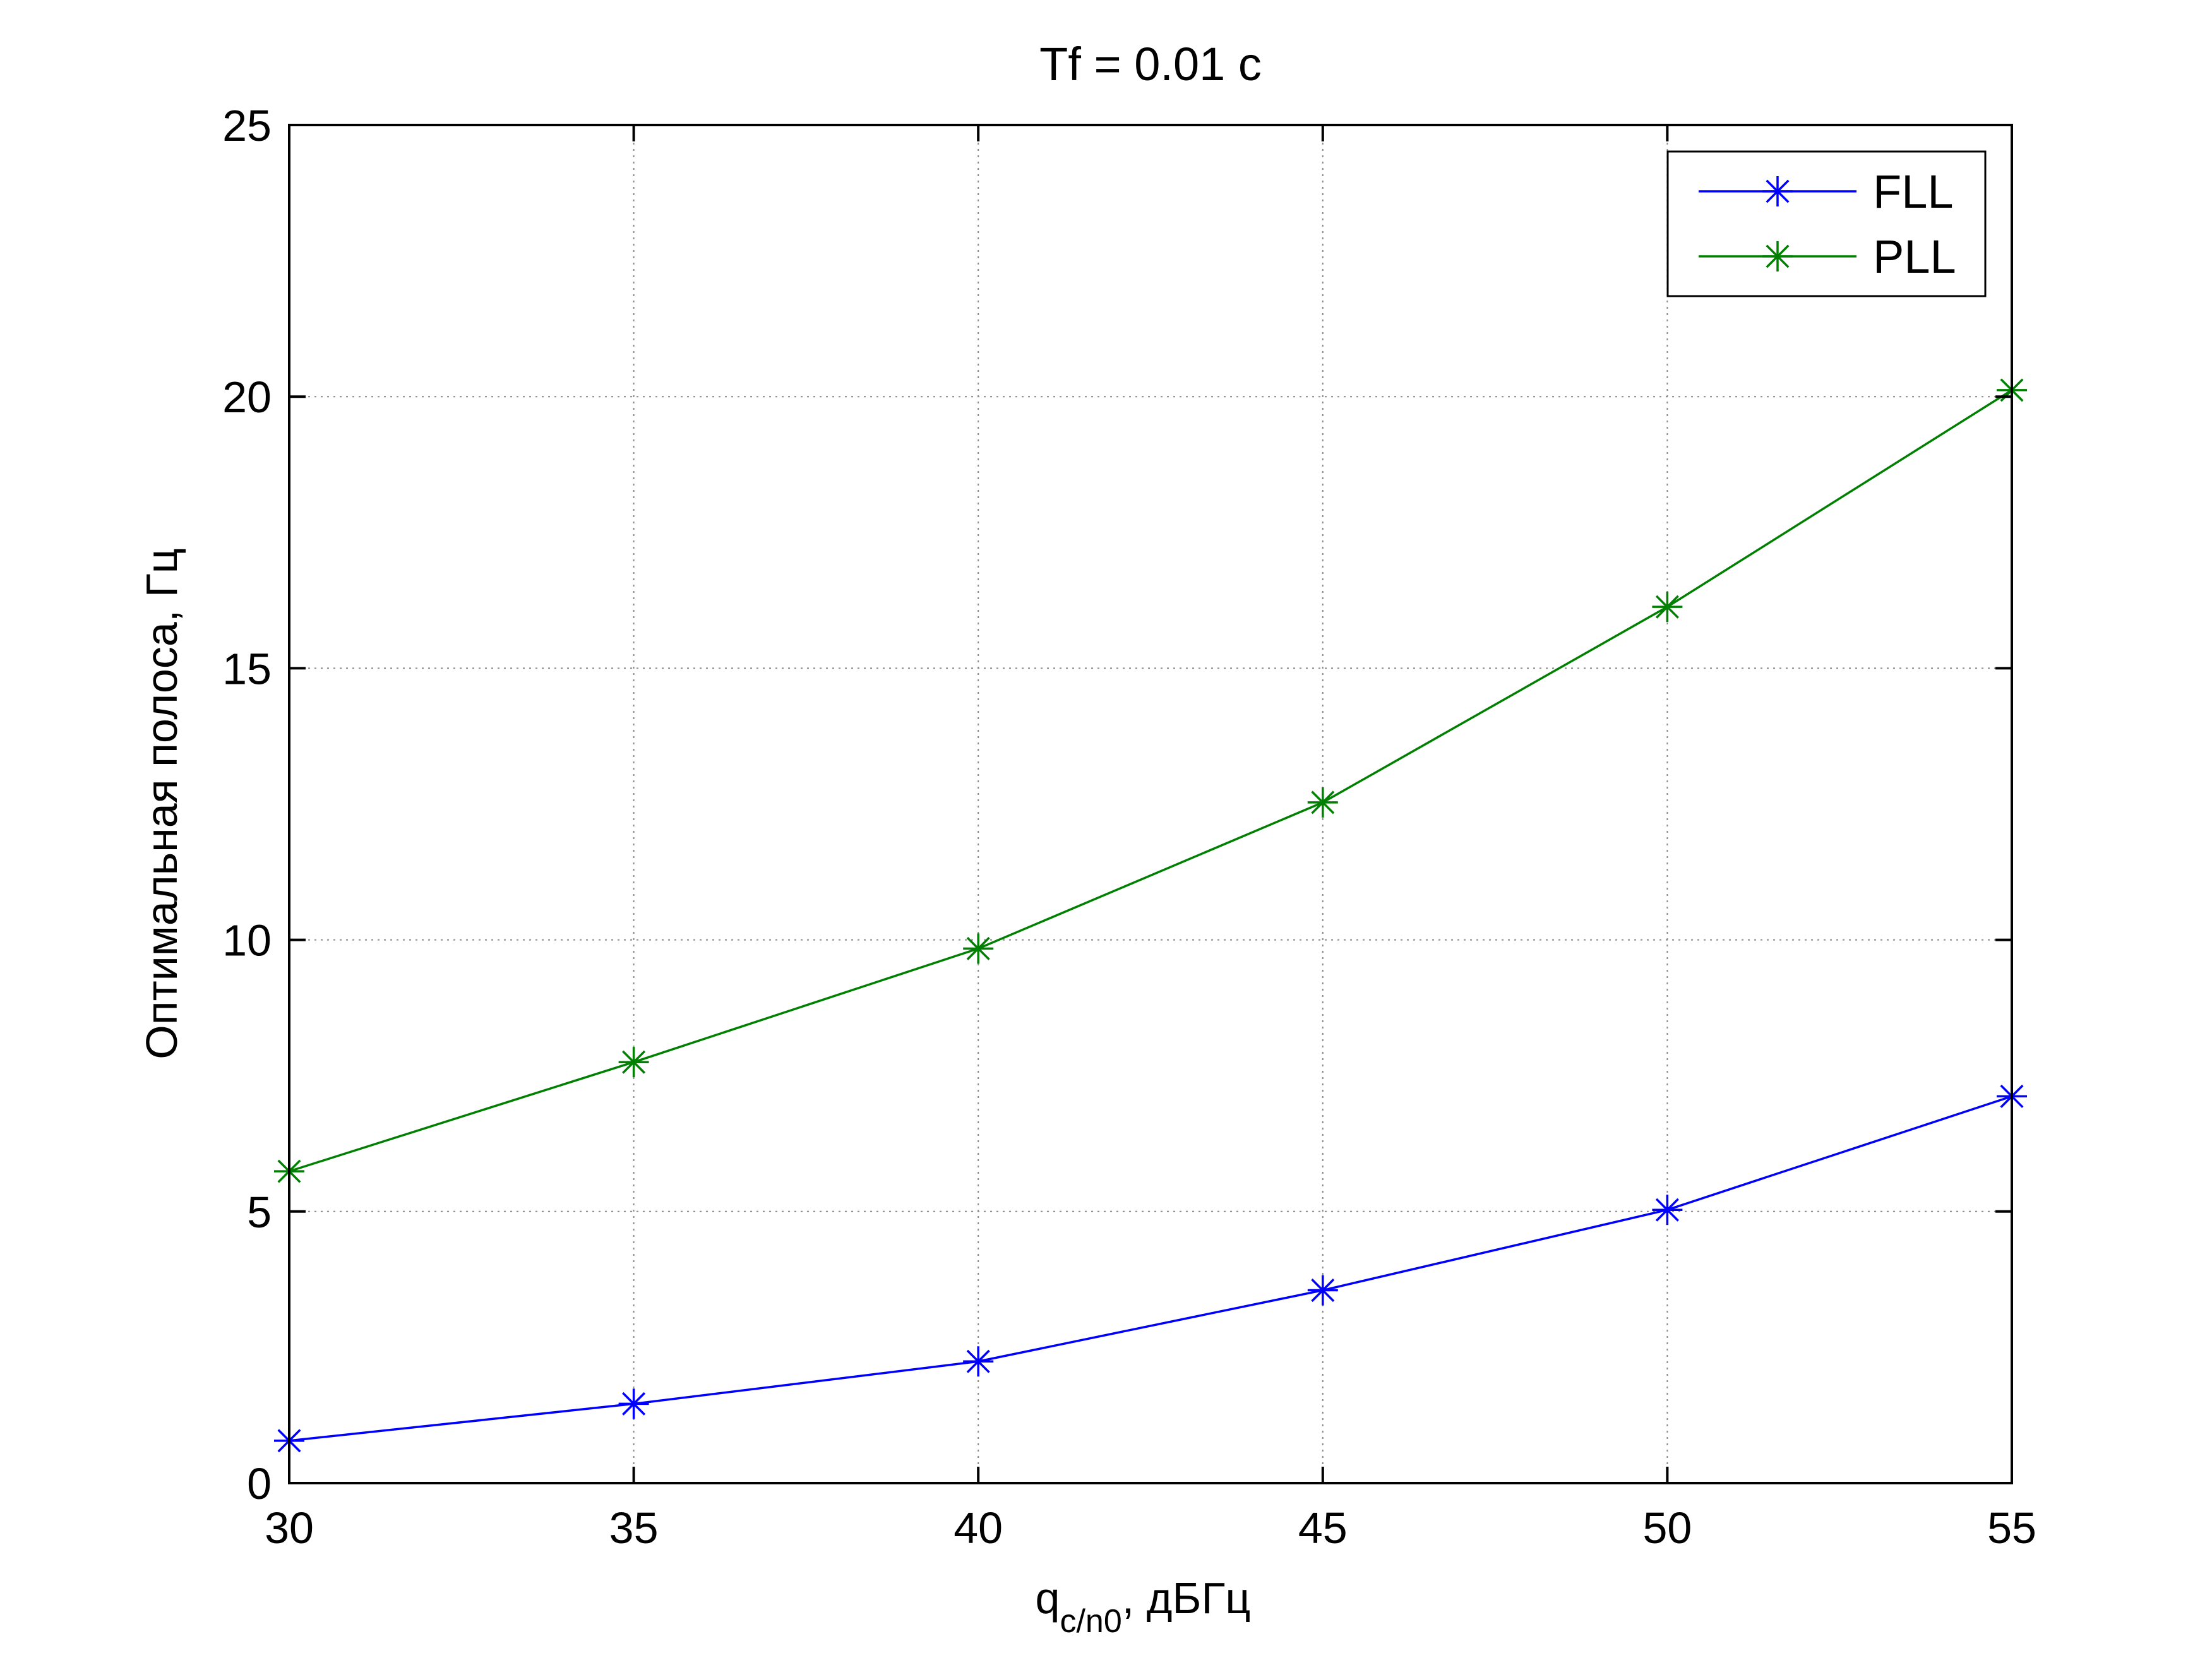  I want to click on legend-box, so click(1826, 223).